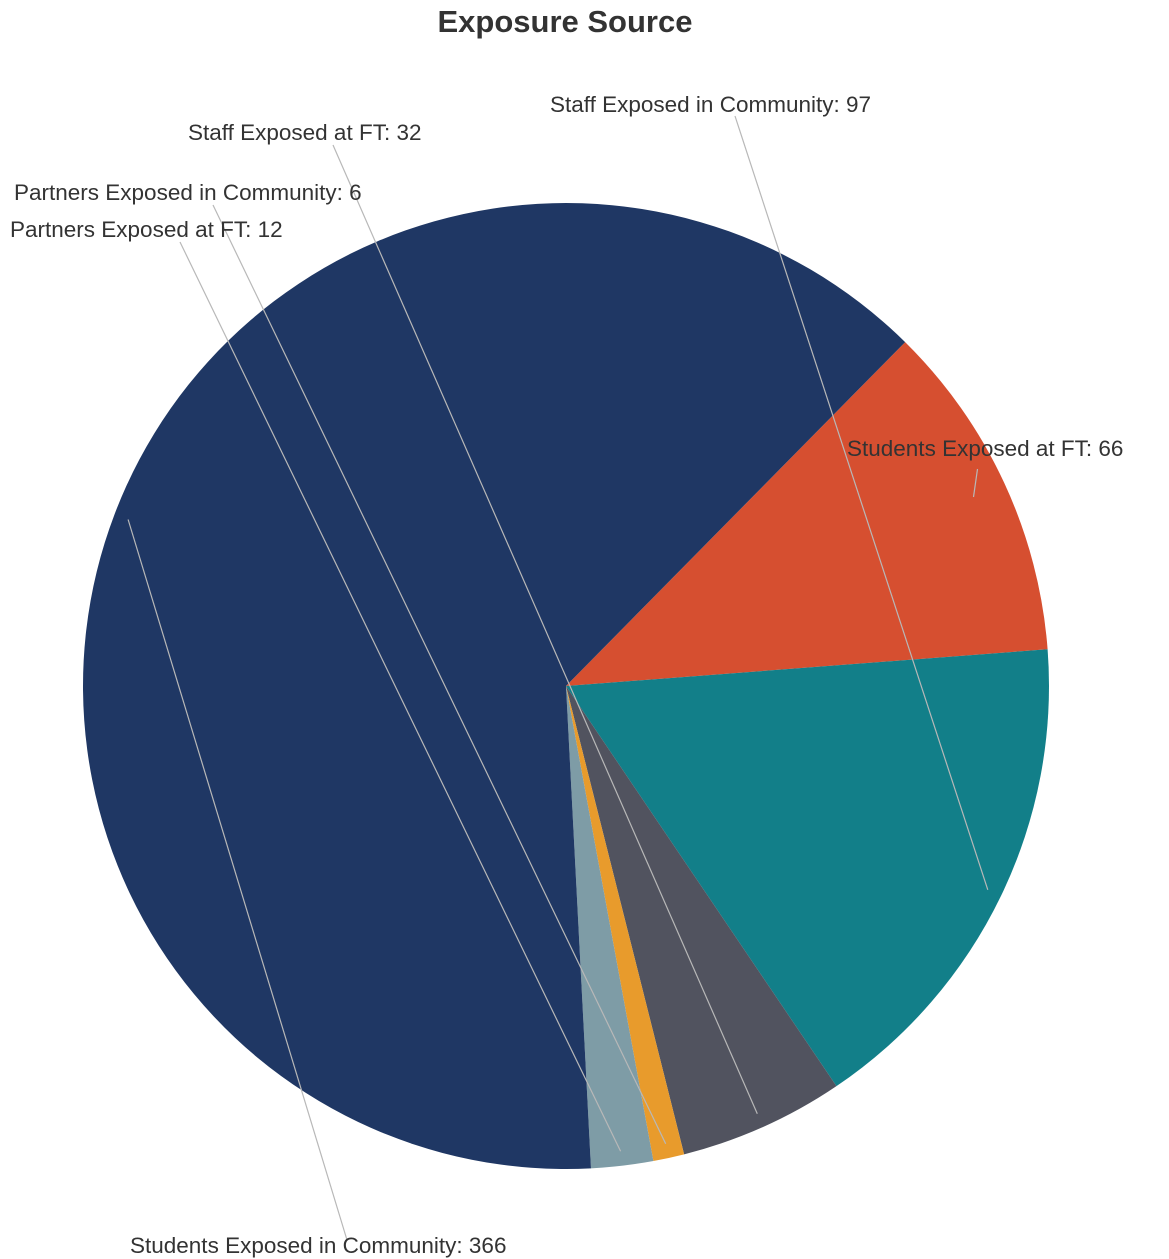 This screenshot has height=1259, width=1169. Describe the element at coordinates (318, 1245) in the screenshot. I see `slice-data-label: Students Exposed in Community: 366` at that location.